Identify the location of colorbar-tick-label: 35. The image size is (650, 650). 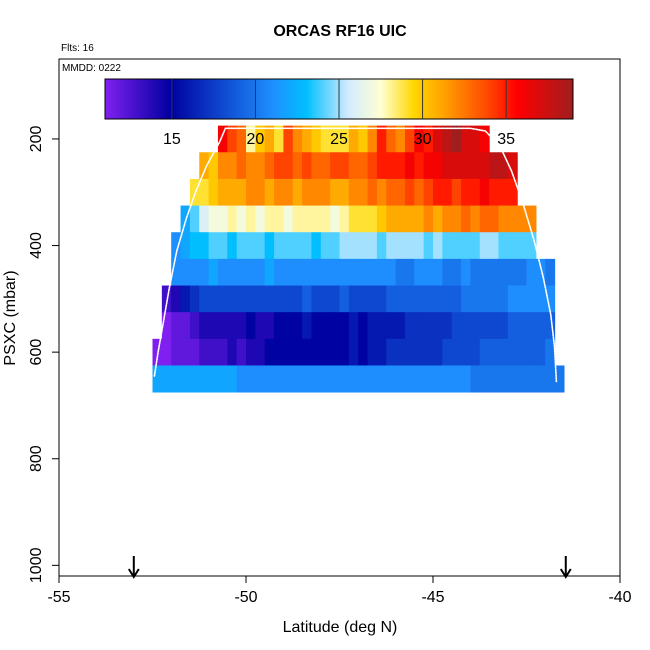
(506, 139).